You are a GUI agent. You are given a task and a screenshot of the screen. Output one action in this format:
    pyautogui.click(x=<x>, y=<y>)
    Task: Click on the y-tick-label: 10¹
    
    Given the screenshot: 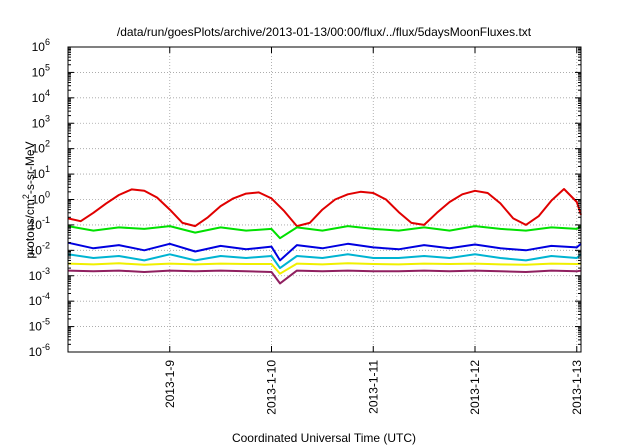 What is the action you would take?
    pyautogui.click(x=41, y=172)
    